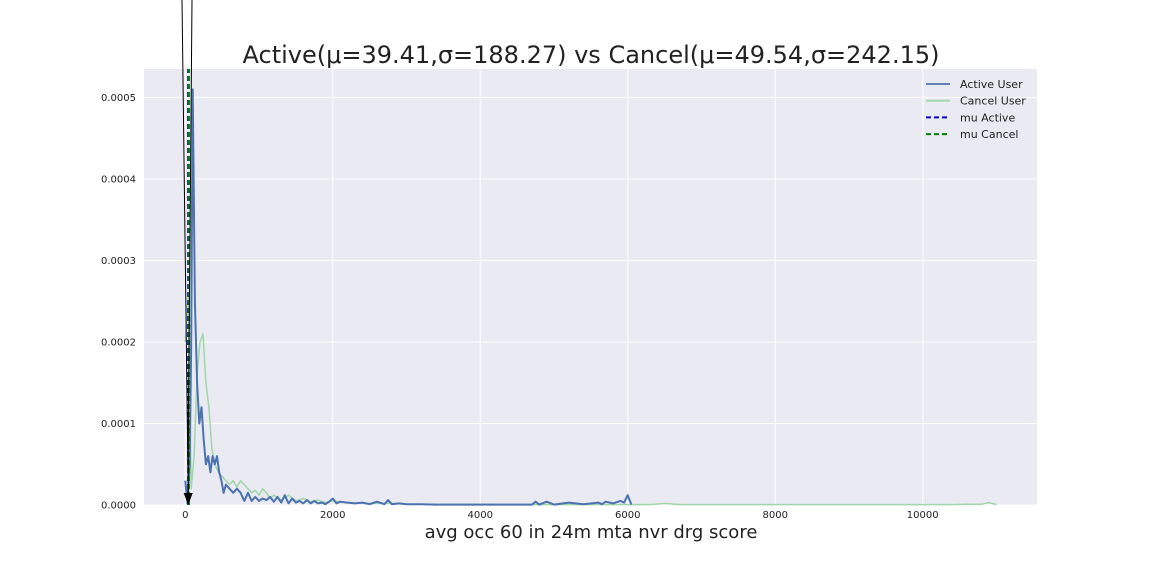 This screenshot has height=576, width=1152. I want to click on y-tick-label: 0.0001, so click(118, 424).